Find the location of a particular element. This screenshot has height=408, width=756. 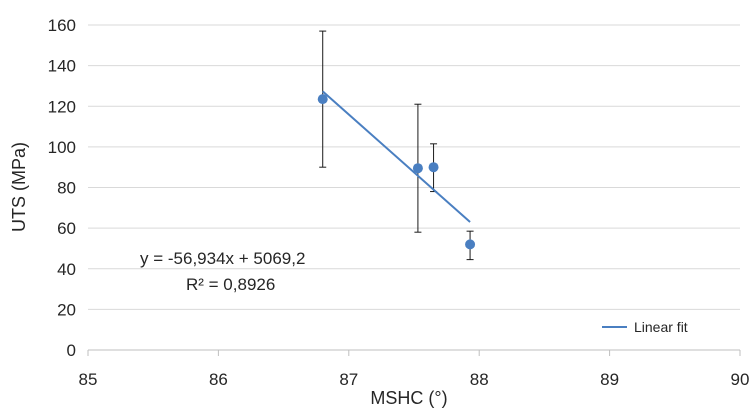

y-tick-label: 160 is located at coordinates (62, 25).